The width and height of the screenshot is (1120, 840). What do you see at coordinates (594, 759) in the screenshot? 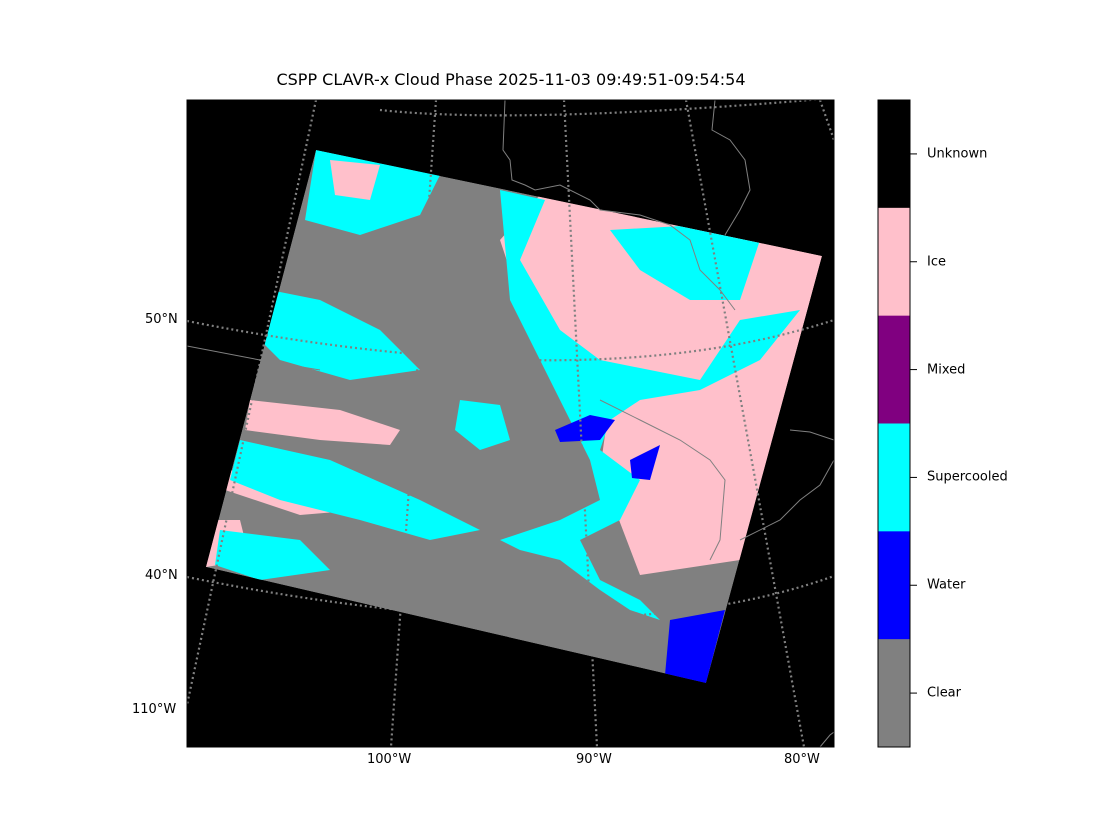
I see `lon-label-90w: 90°W` at bounding box center [594, 759].